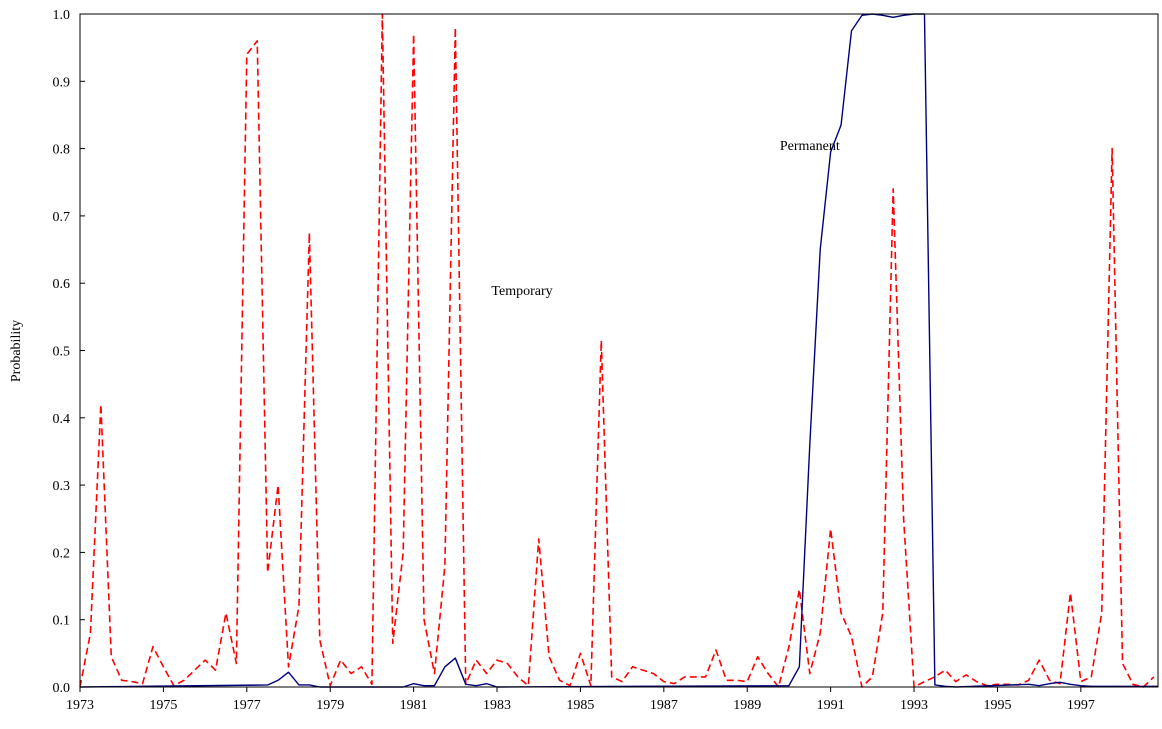  What do you see at coordinates (62, 217) in the screenshot?
I see `y-tick-label: 0.7` at bounding box center [62, 217].